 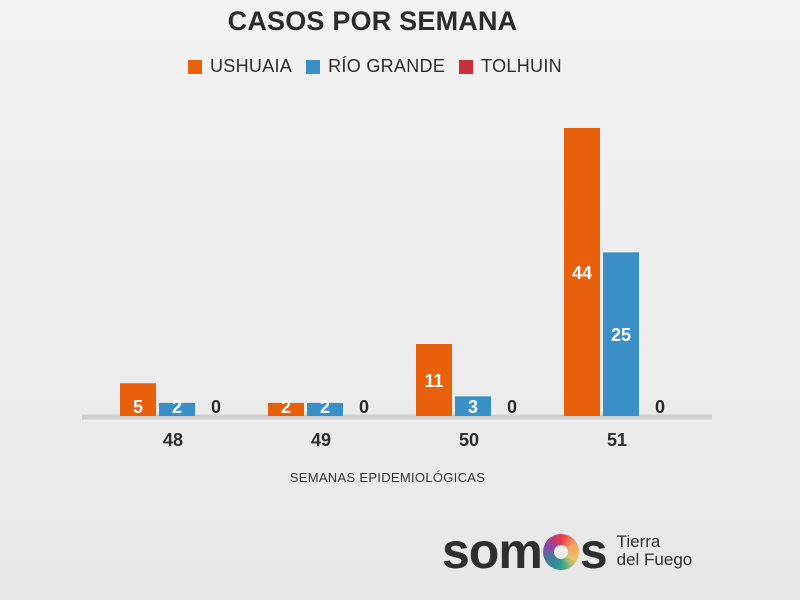 I want to click on chart-title: CASOS POR SEMANA, so click(x=372, y=21).